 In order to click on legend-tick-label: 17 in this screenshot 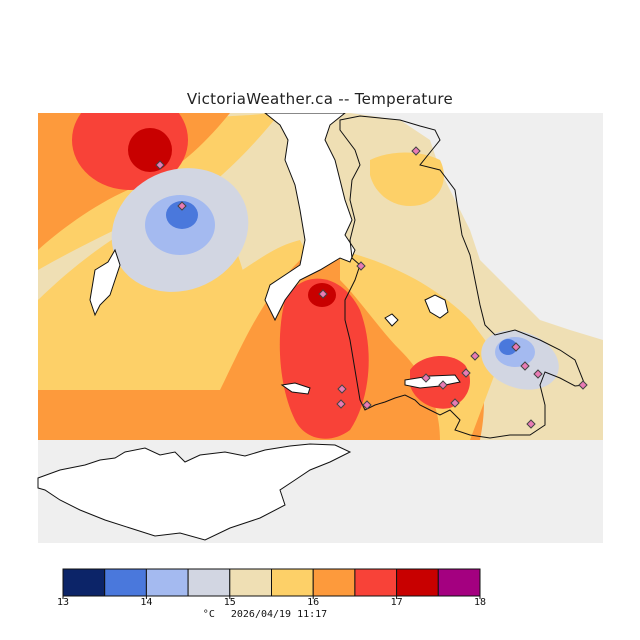, I will do `click(396, 602)`.